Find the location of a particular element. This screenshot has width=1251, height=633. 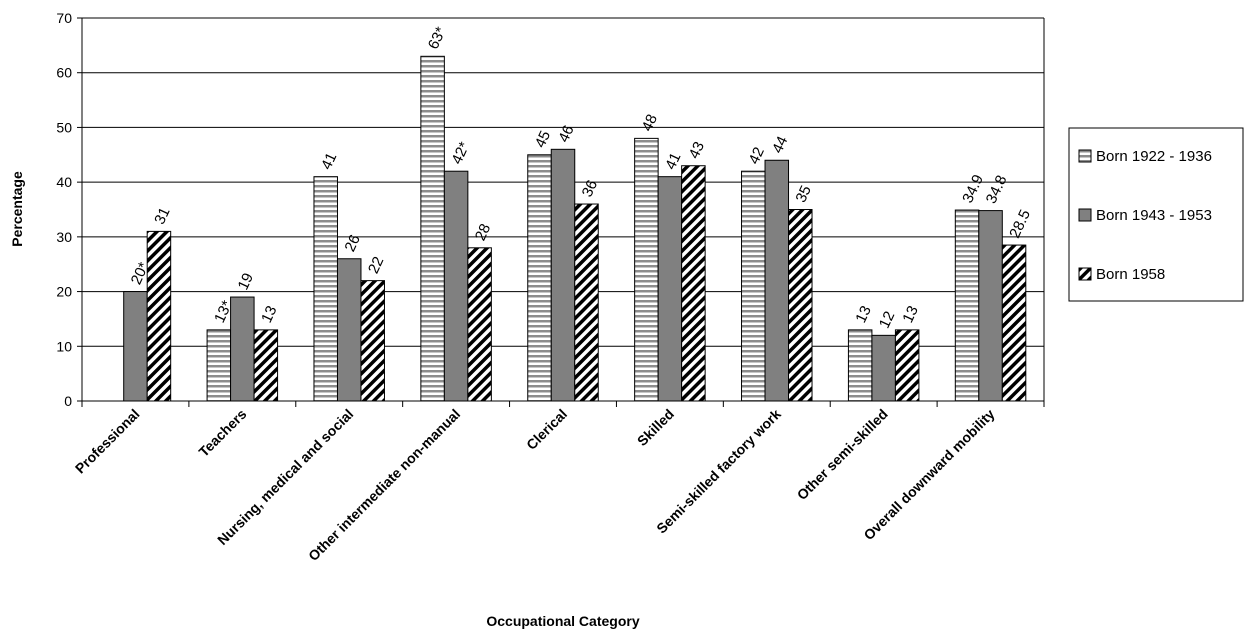

x-axis-title: Occupational Category is located at coordinates (562, 621).